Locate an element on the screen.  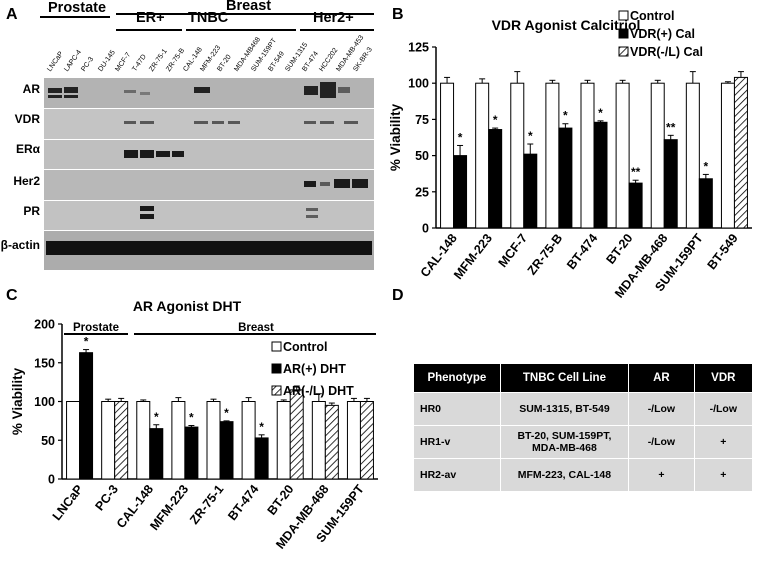
lane-label: BT-549 is located at coordinates (276, 61).